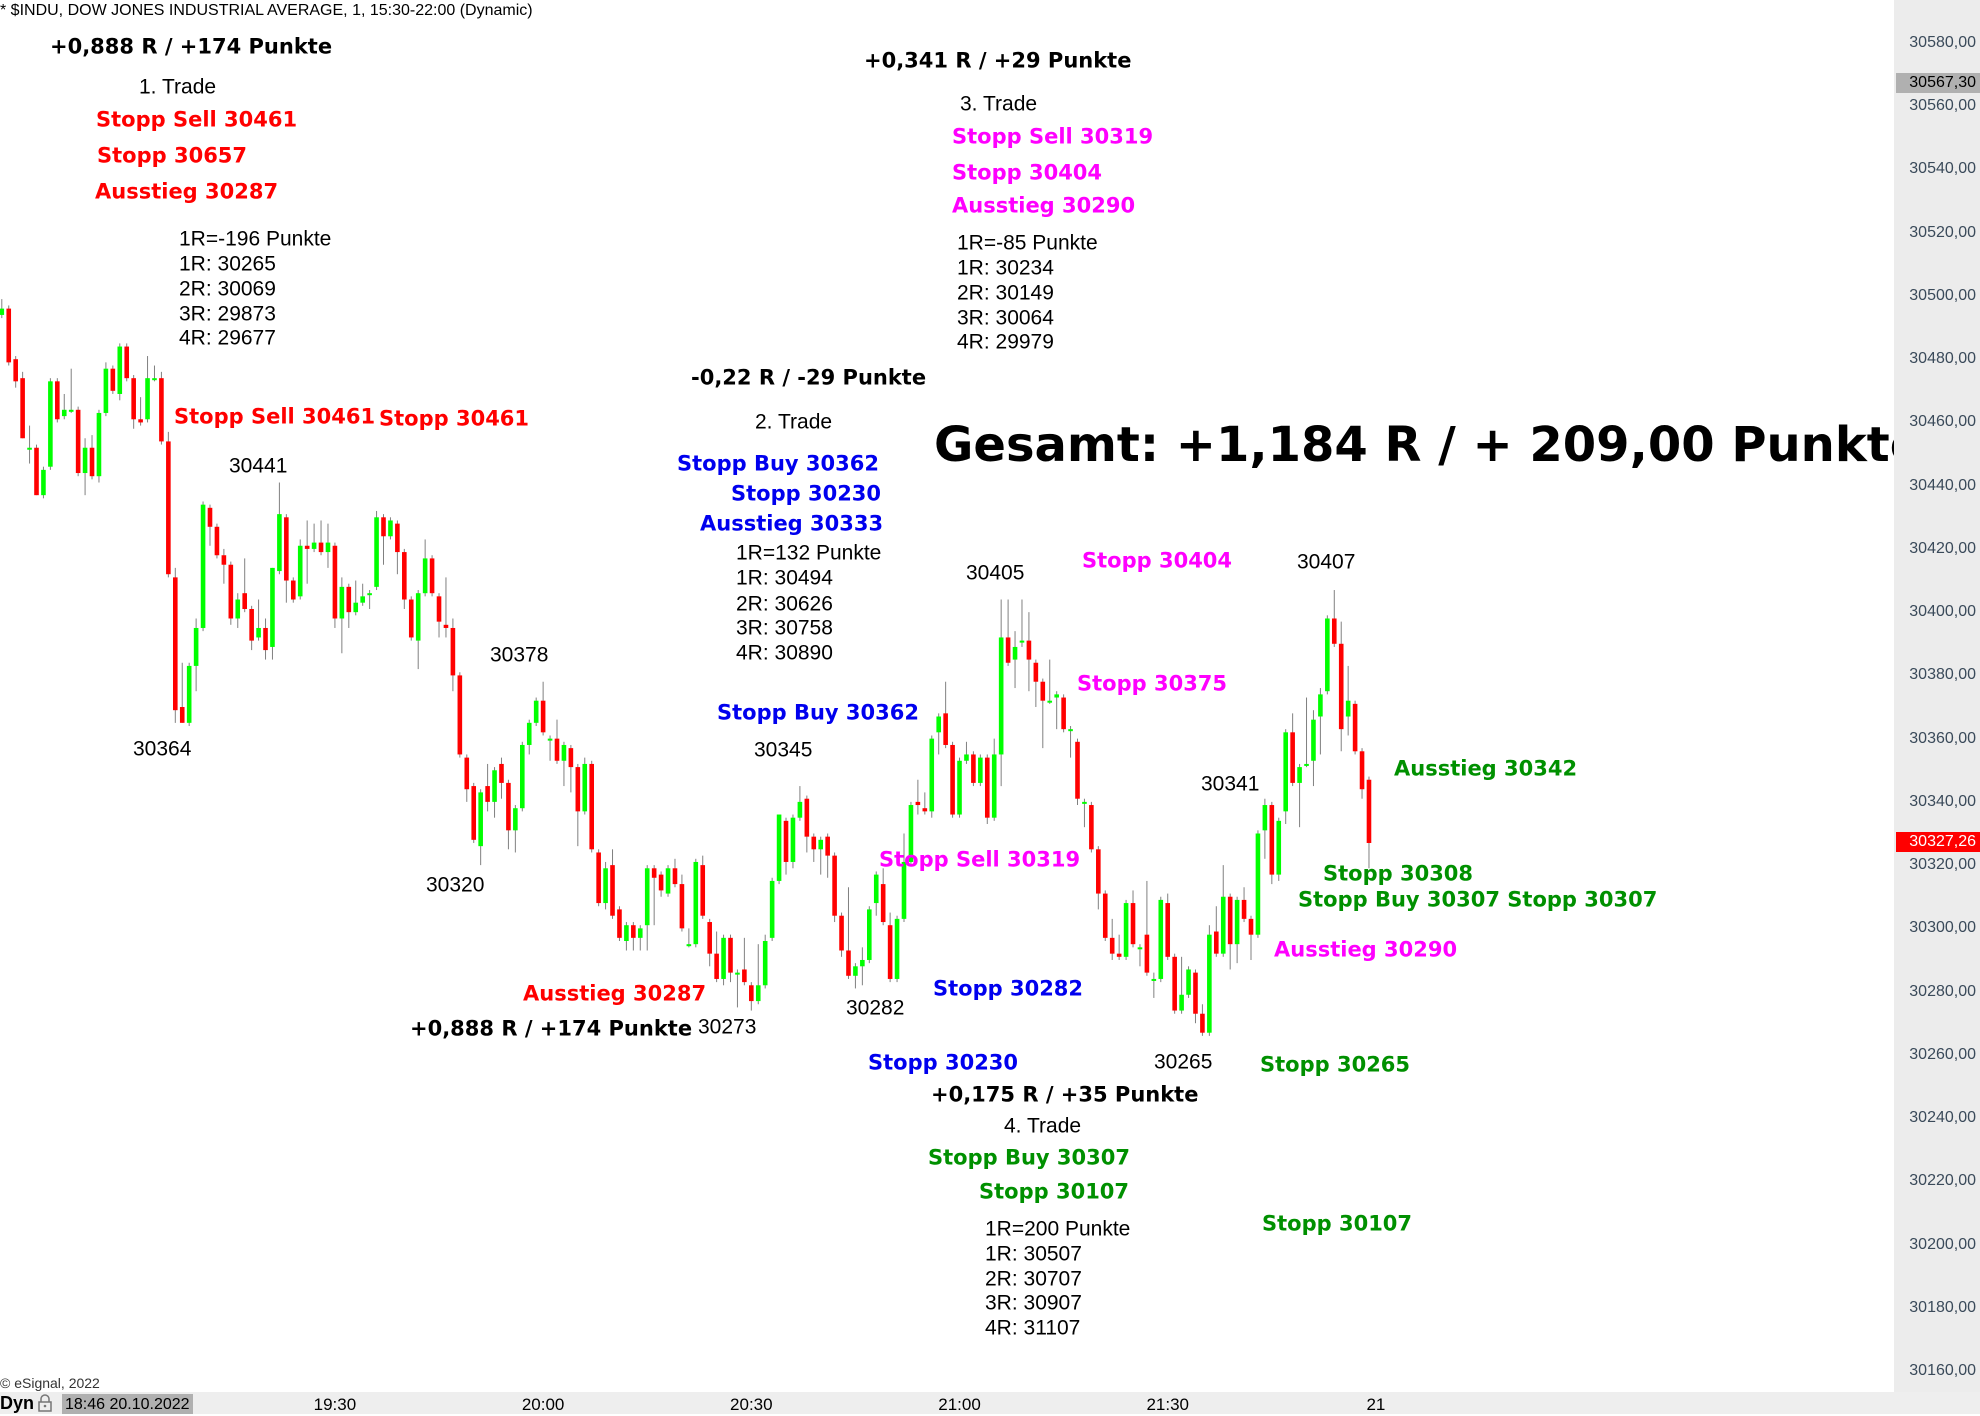  Describe the element at coordinates (995, 573) in the screenshot. I see `price-label: 30405` at that location.